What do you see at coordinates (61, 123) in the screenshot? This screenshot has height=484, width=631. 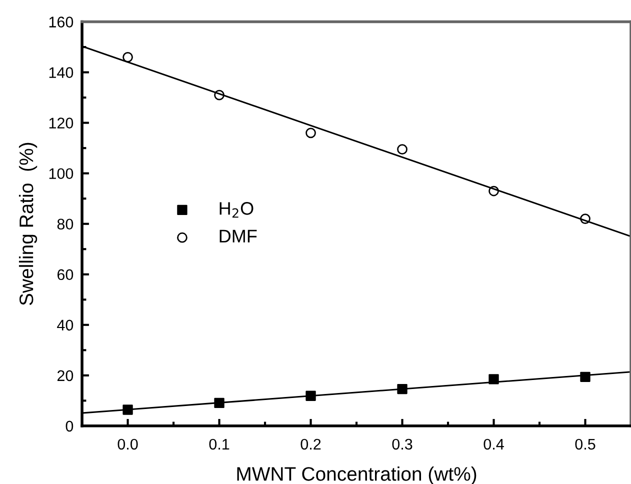 I see `y-tick-label: 120` at bounding box center [61, 123].